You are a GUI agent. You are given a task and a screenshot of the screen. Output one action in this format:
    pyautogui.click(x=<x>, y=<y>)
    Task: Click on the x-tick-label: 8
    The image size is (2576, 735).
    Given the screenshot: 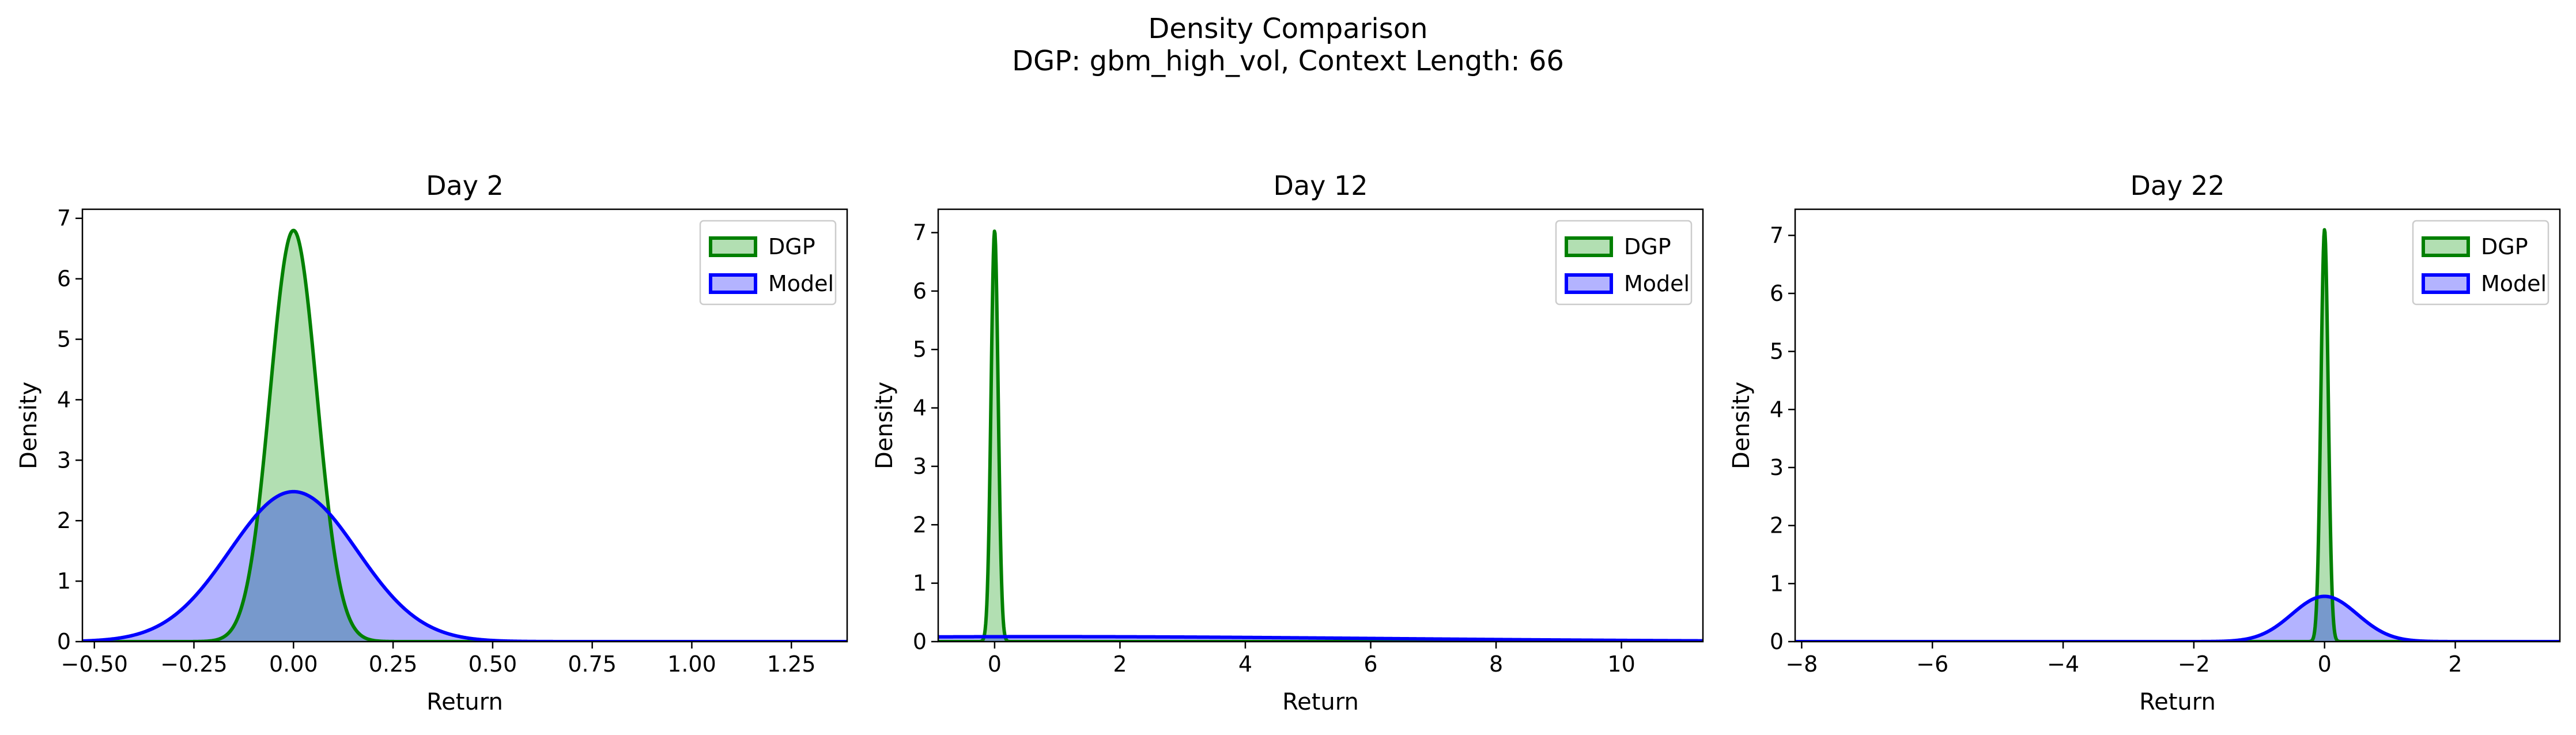 What is the action you would take?
    pyautogui.click(x=1496, y=664)
    